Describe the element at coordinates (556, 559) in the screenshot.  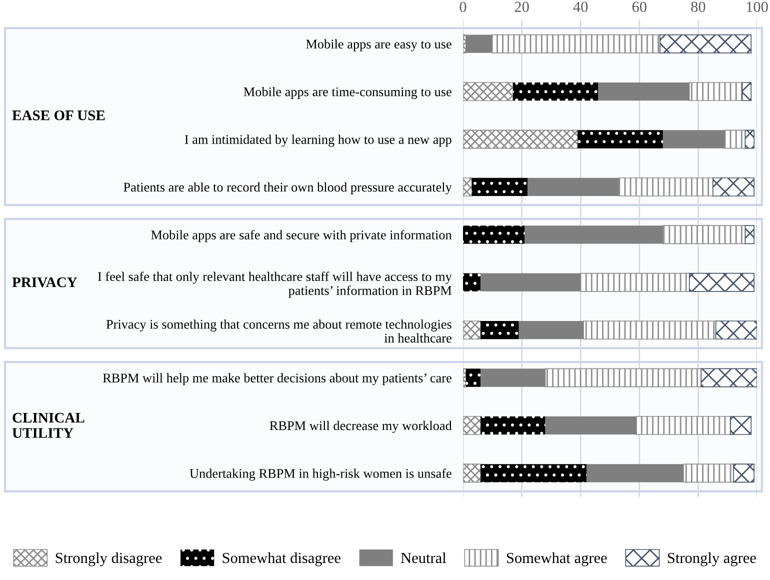
I see `legend-label: Somewhat agree` at that location.